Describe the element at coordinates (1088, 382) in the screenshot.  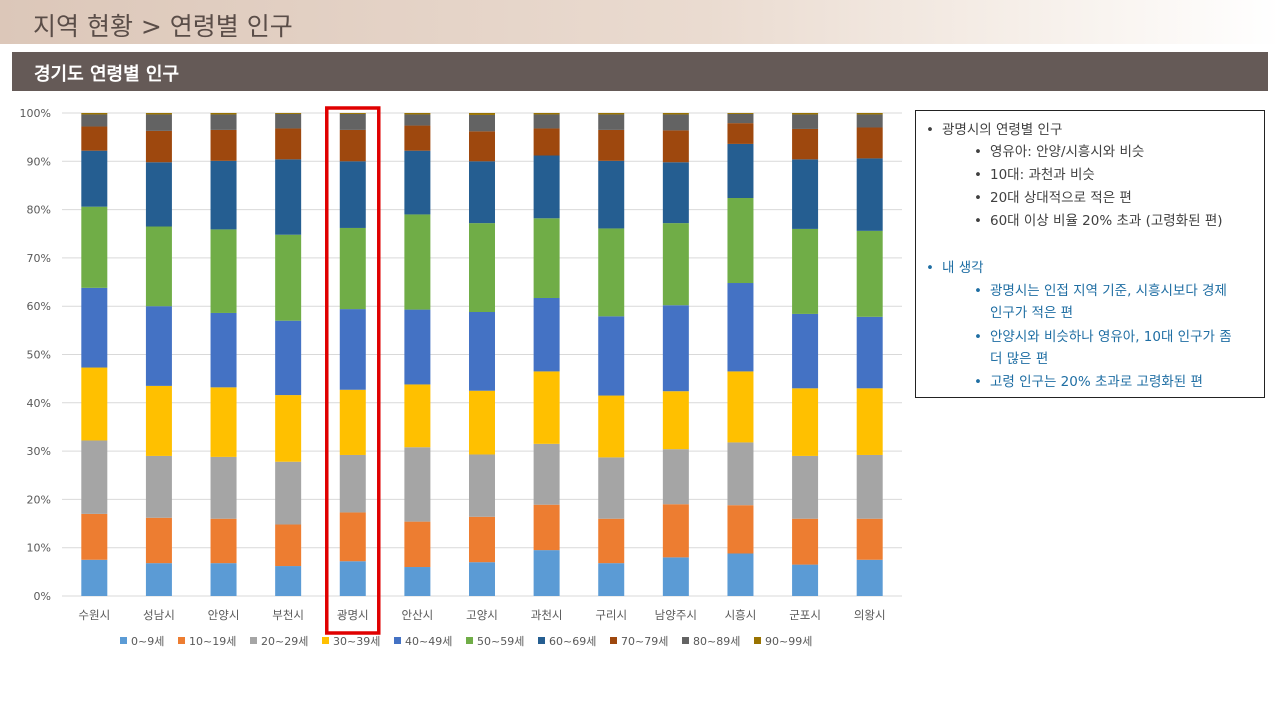
I see `note-sub-7: • 고령 인구는 20% 초과로 고령화된 편` at that location.